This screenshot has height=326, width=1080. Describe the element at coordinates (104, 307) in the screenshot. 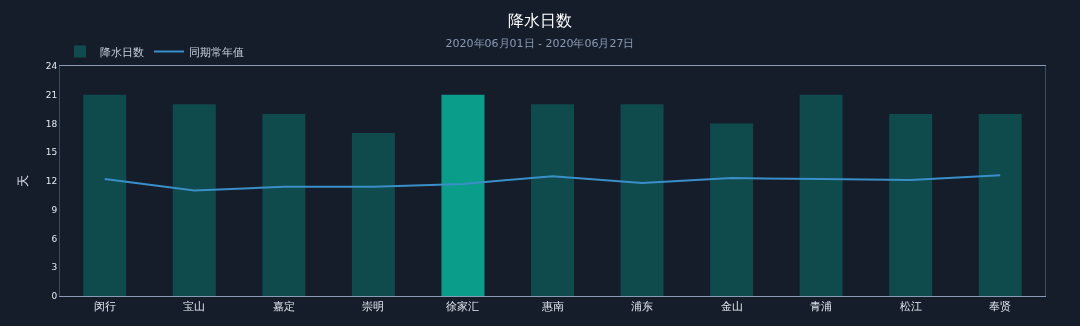

I see `x-tick-label: 闵行` at that location.